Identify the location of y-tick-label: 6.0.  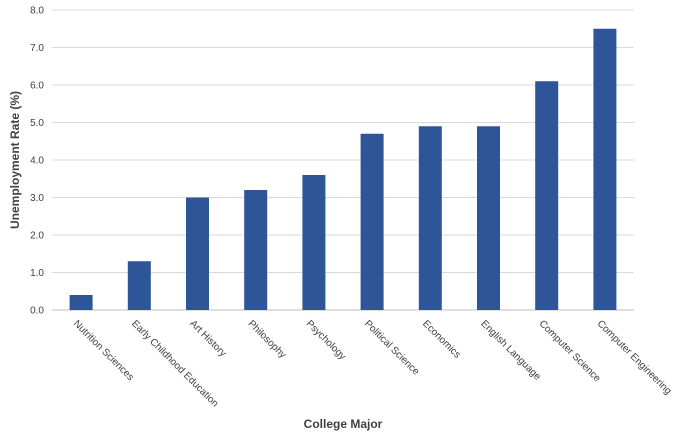
(37, 86).